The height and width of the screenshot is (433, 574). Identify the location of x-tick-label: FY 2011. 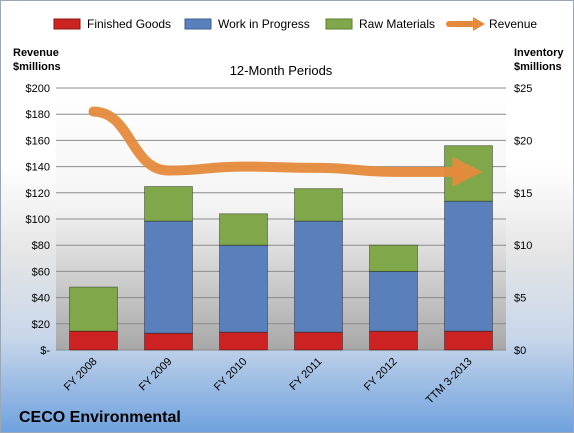
(305, 374).